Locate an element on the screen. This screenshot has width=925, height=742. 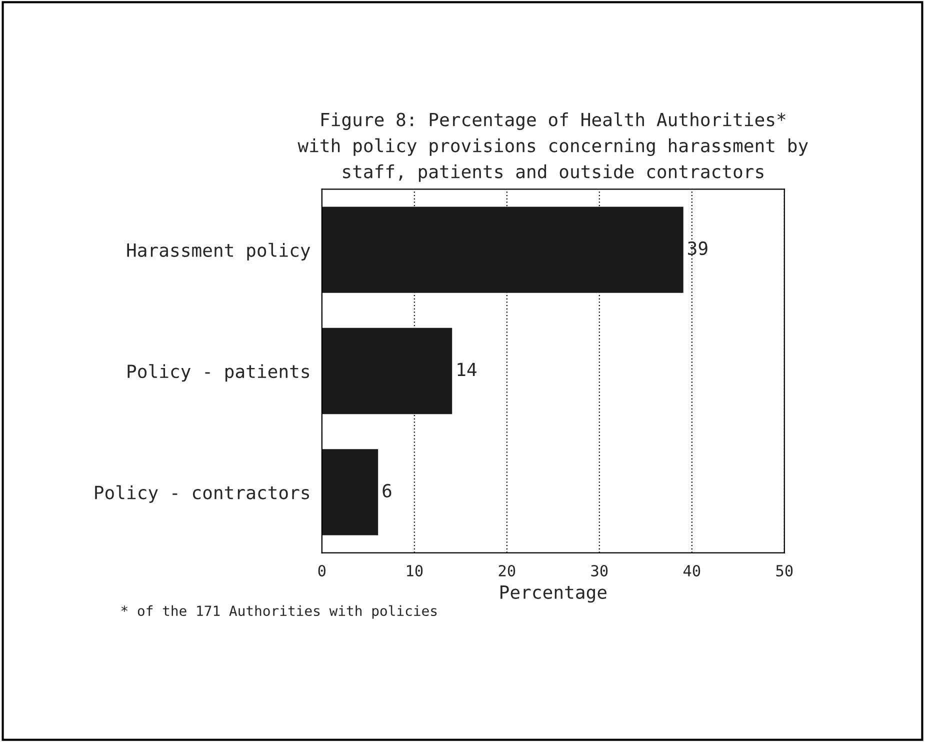
text: * of the 171 Authorities with policies is located at coordinates (279, 612).